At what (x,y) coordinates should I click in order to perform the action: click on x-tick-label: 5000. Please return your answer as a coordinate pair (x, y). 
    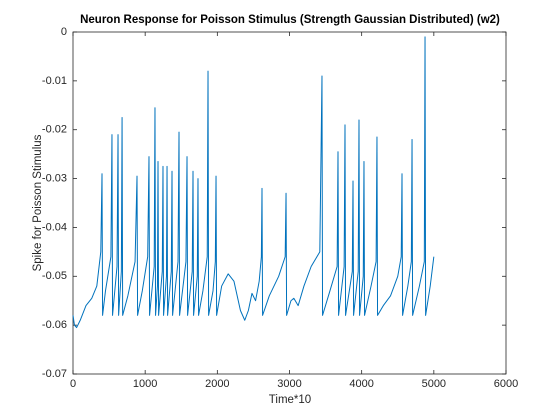
    Looking at the image, I should click on (434, 384).